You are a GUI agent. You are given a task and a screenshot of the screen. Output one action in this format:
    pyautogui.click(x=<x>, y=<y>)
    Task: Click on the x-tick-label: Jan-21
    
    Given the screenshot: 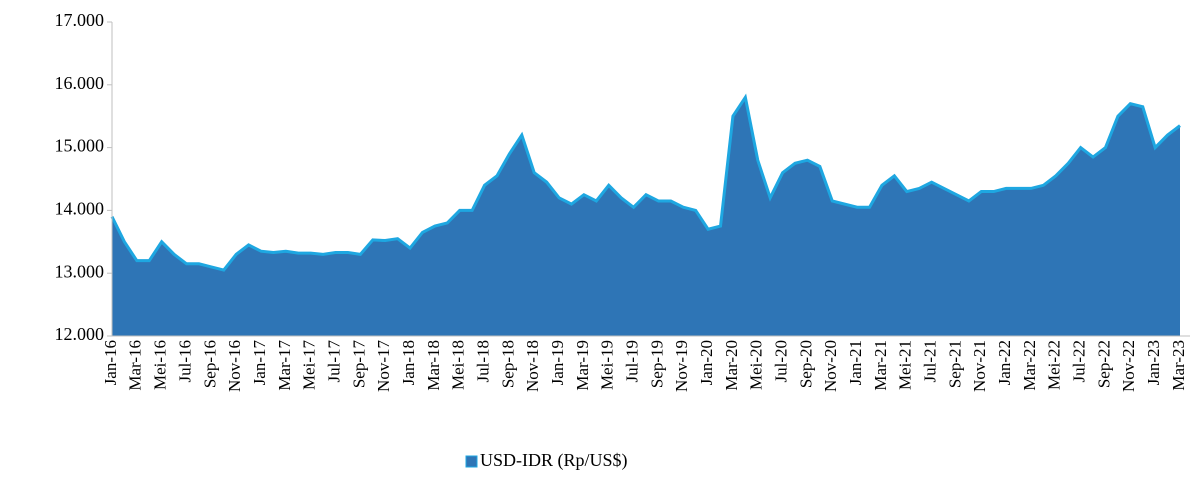 What is the action you would take?
    pyautogui.click(x=855, y=362)
    